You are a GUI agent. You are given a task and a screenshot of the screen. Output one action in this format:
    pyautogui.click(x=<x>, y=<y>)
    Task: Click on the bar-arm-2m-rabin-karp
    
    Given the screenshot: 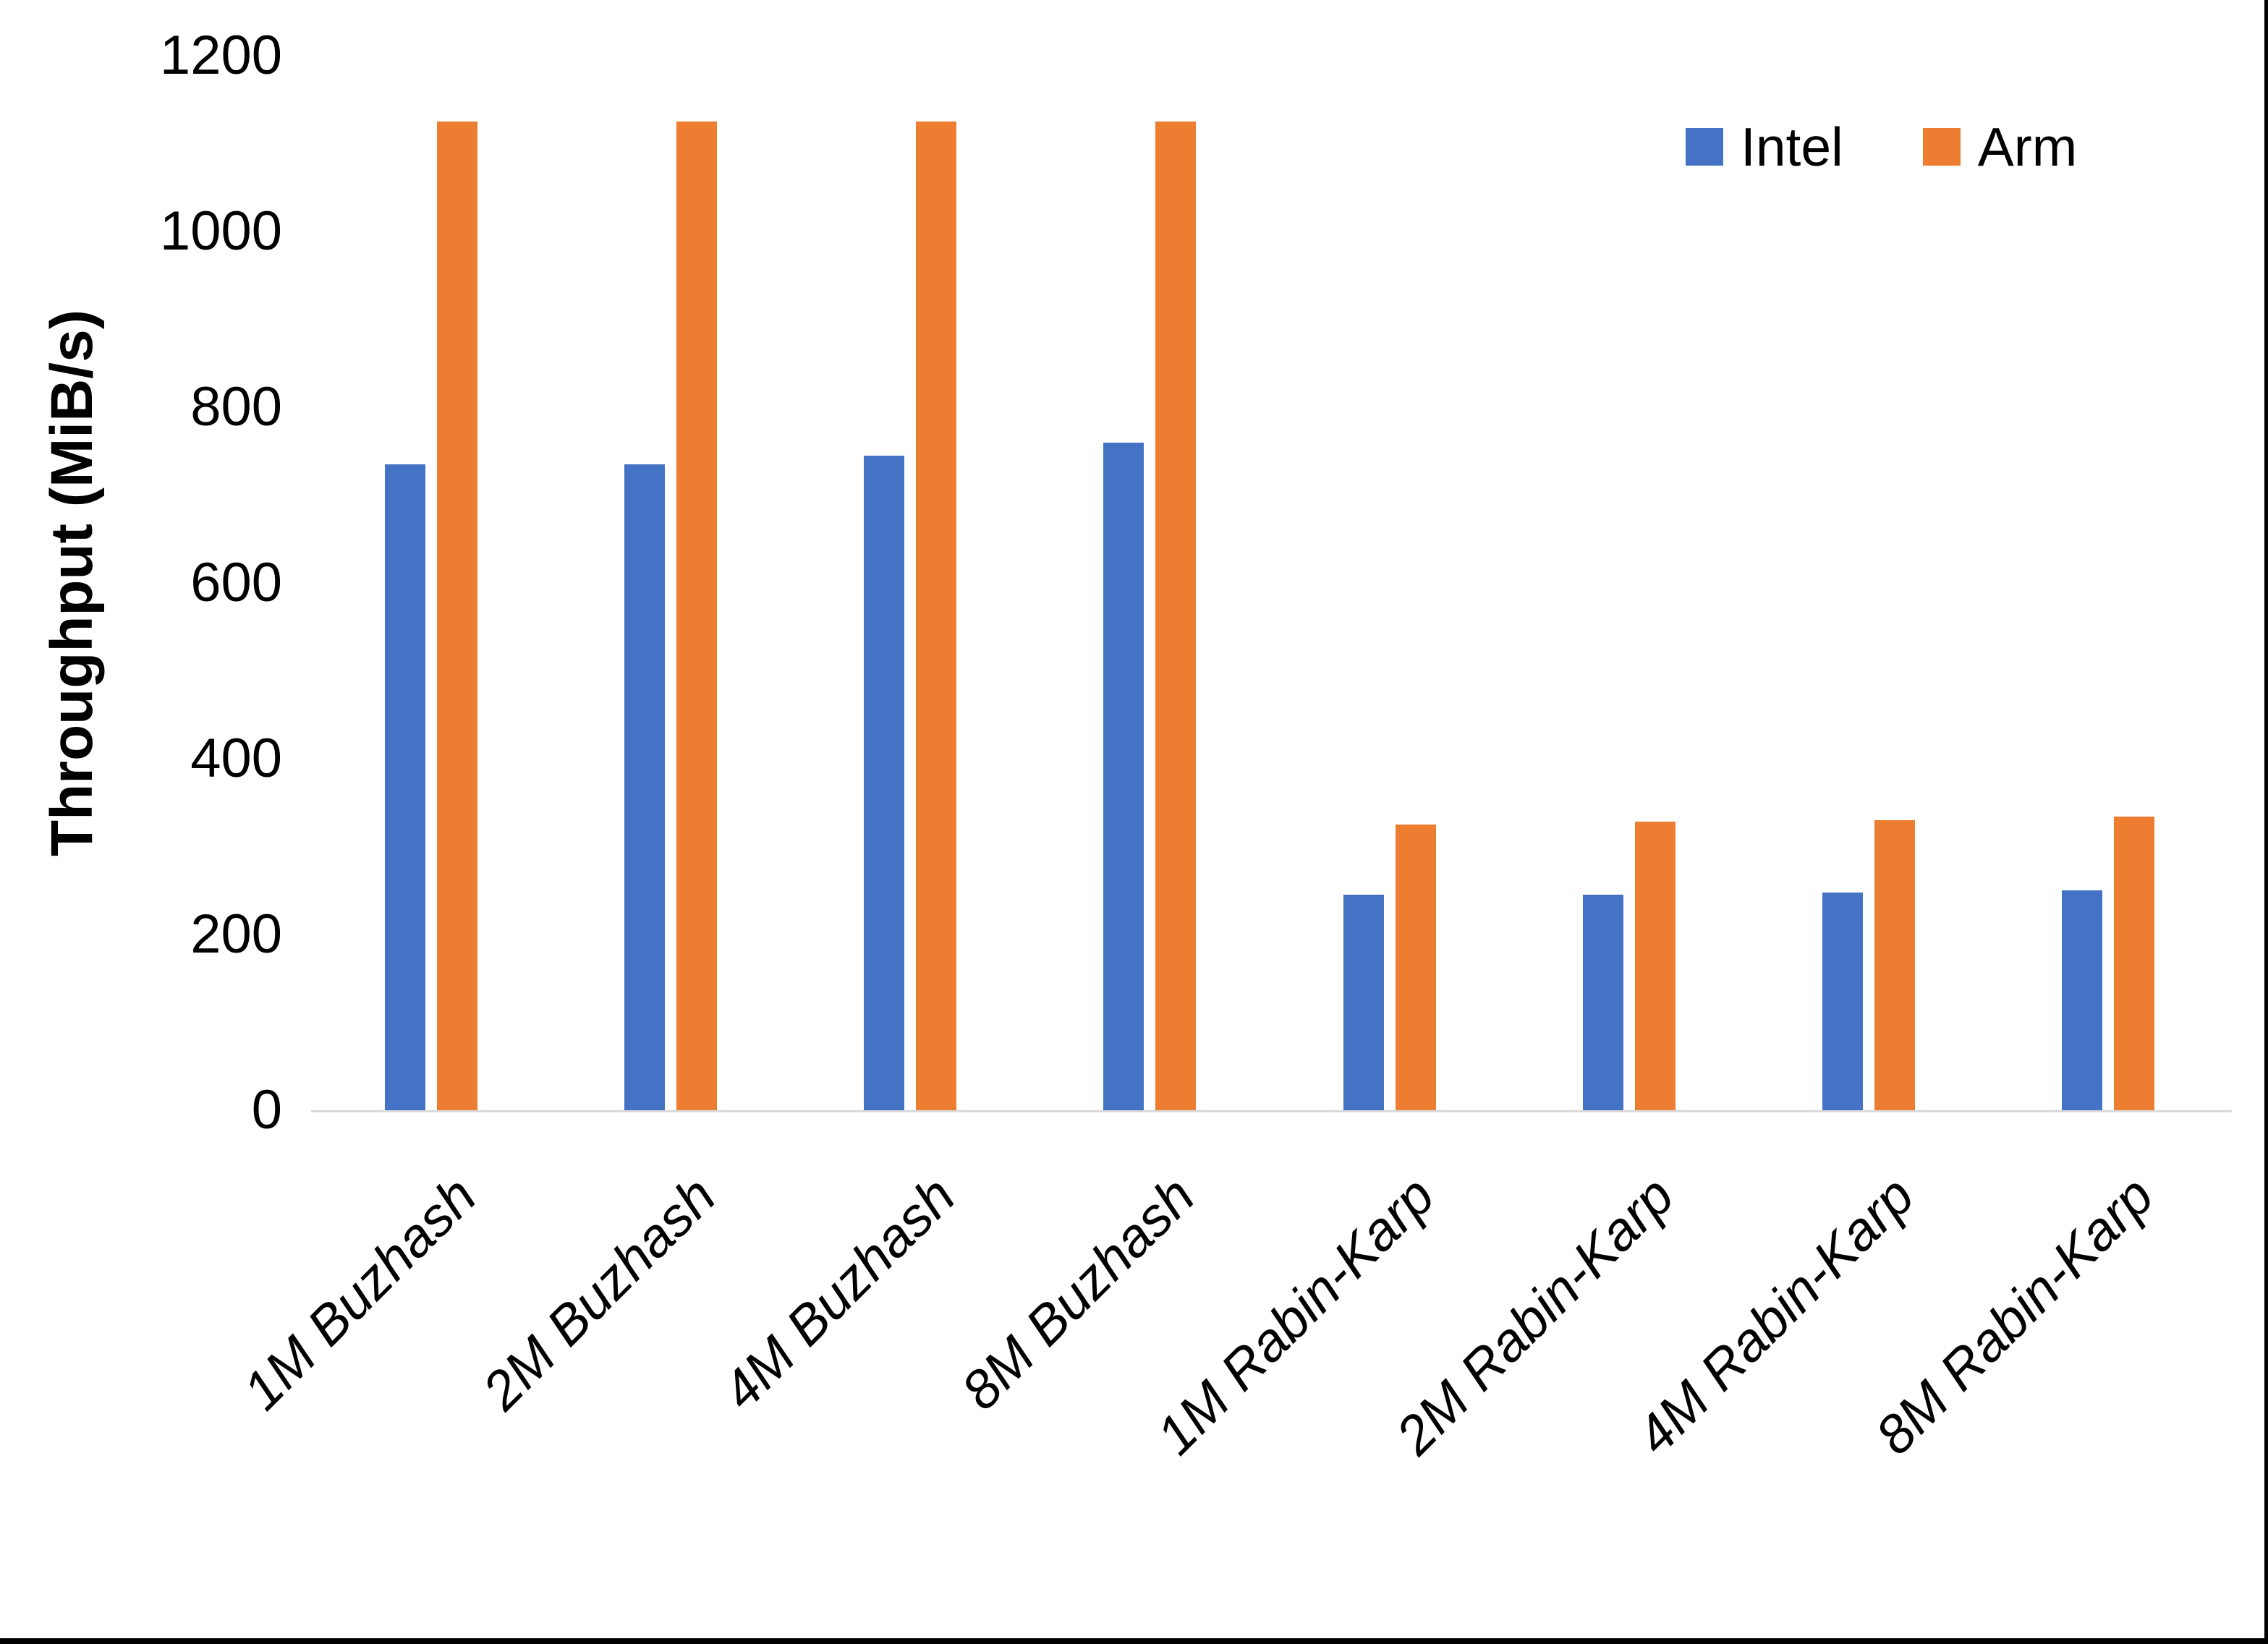 What is the action you would take?
    pyautogui.click(x=1654, y=966)
    